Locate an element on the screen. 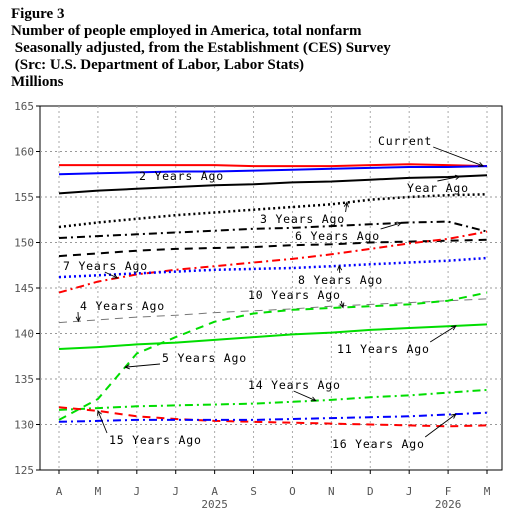 This screenshot has height=515, width=520. y-tick-label: 165 is located at coordinates (24, 106).